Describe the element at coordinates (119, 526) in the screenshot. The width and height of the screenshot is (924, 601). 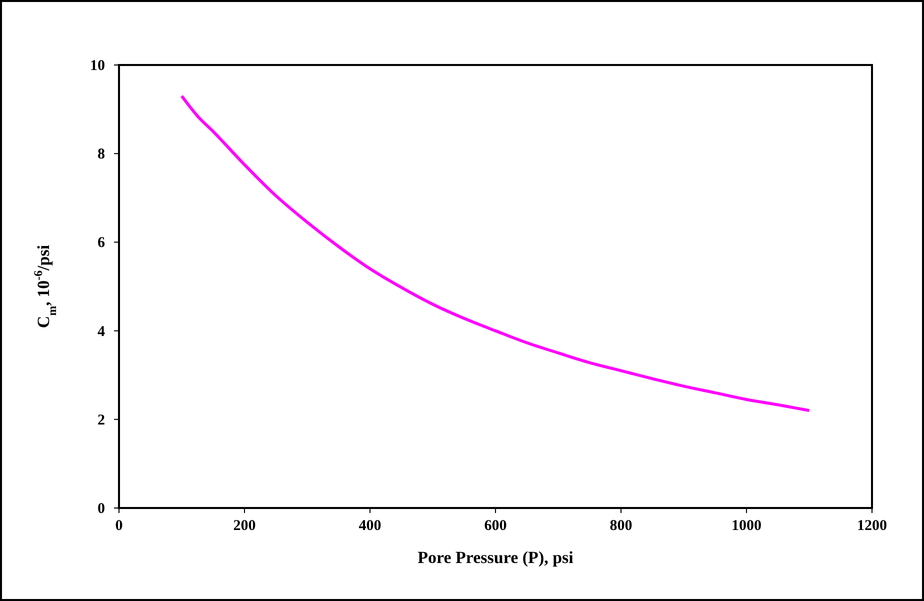
I see `x-tick-label: 0` at that location.